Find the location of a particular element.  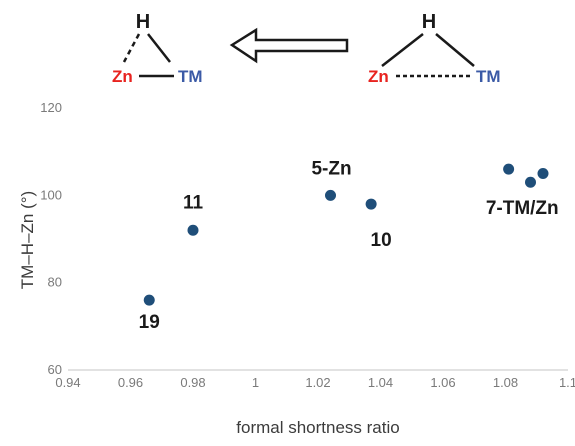

diagram-right-tm-h-bond is located at coordinates (455, 50).